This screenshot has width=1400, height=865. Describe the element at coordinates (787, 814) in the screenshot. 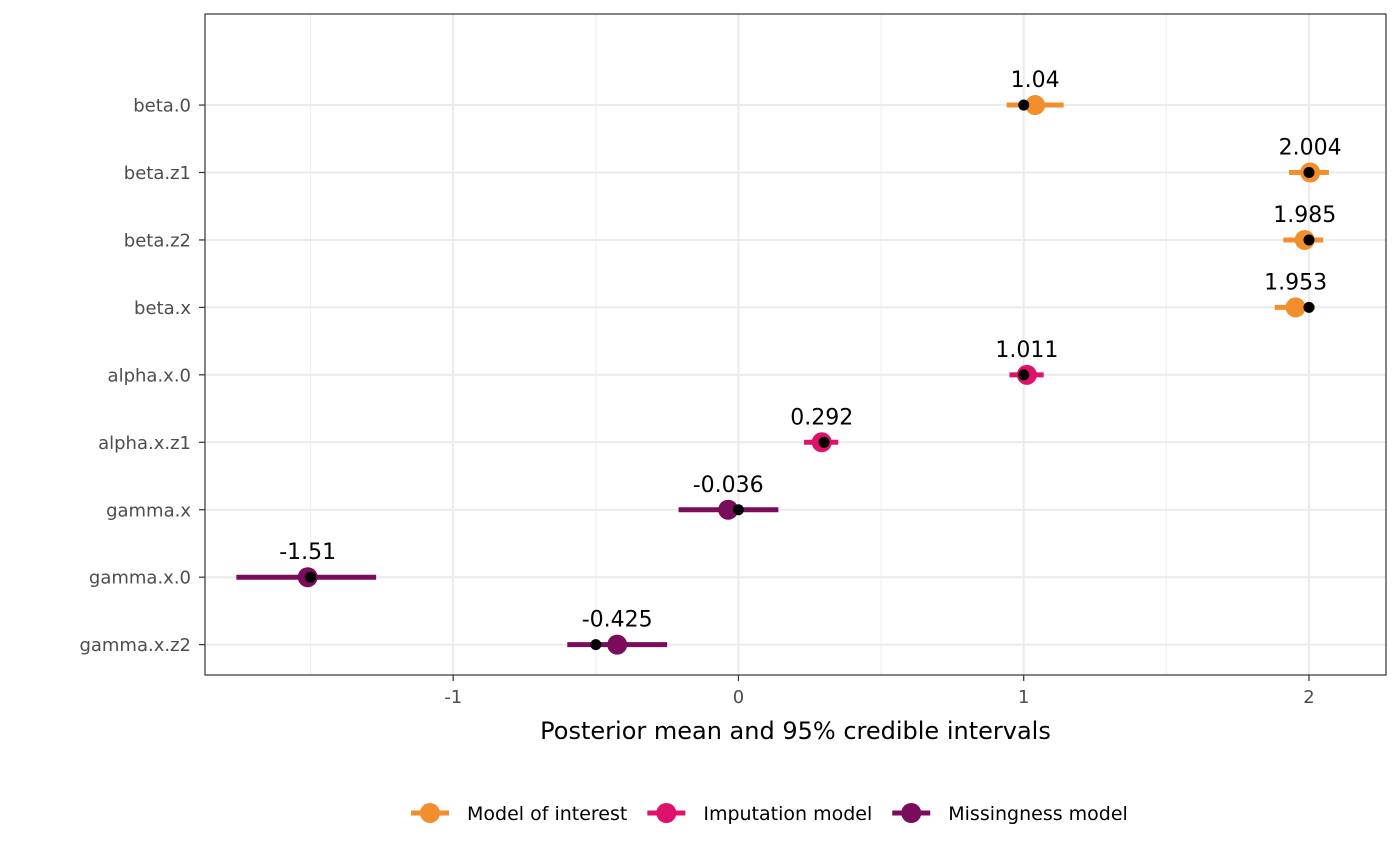

I see `legend-label: Imputation model` at that location.